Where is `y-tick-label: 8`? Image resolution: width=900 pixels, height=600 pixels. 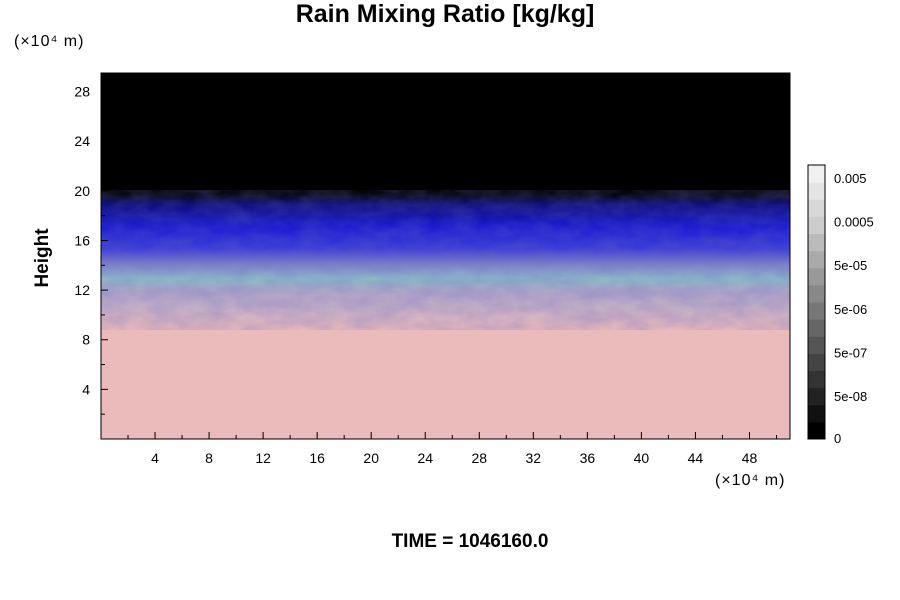 y-tick-label: 8 is located at coordinates (86, 340).